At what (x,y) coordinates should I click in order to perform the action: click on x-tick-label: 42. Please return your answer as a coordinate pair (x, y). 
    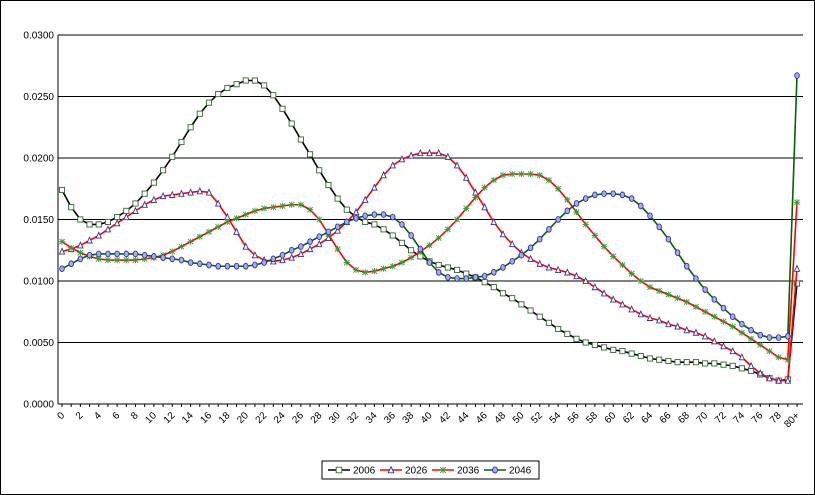
    Looking at the image, I should click on (445, 418).